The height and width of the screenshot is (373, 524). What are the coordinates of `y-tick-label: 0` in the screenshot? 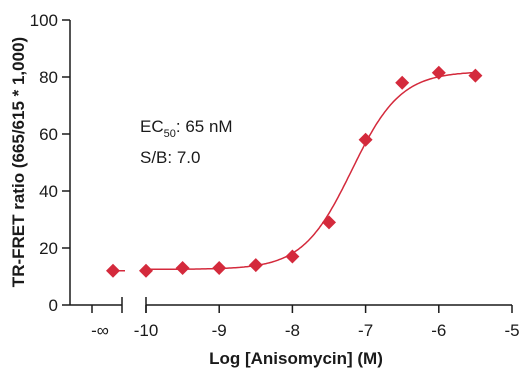 It's located at (53, 305).